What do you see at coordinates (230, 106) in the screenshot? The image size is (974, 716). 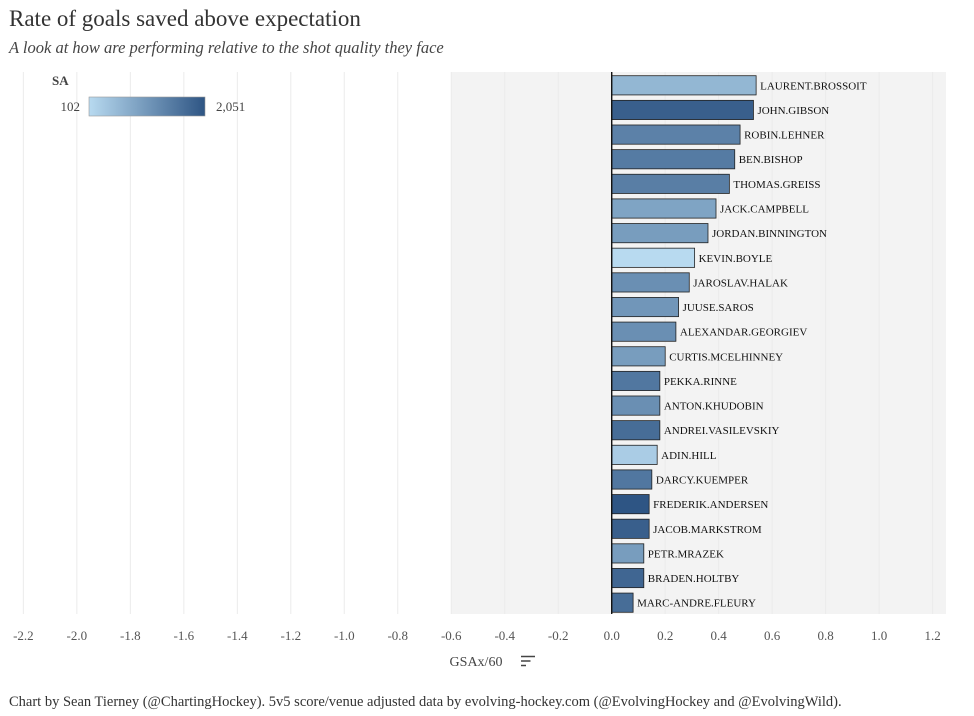 I see `legend-max-label: 2,051` at bounding box center [230, 106].